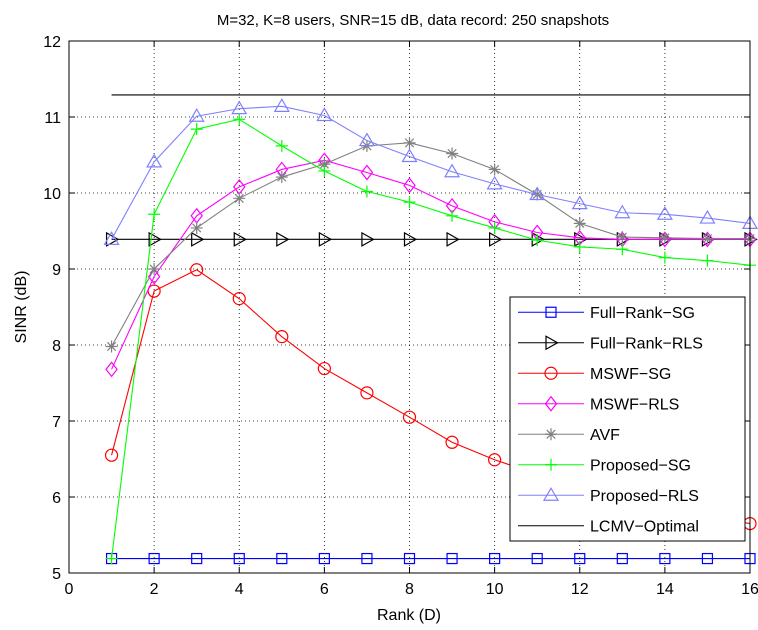 The image size is (758, 630). I want to click on legend-label: AVF, so click(605, 435).